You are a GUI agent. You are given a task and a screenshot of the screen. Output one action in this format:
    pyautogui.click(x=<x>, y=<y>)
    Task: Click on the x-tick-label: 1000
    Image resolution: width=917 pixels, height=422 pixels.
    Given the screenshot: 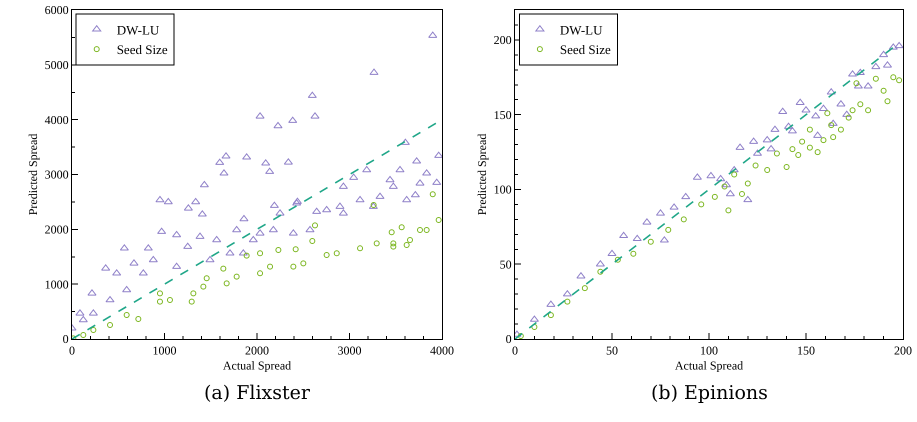 What is the action you would take?
    pyautogui.click(x=164, y=350)
    